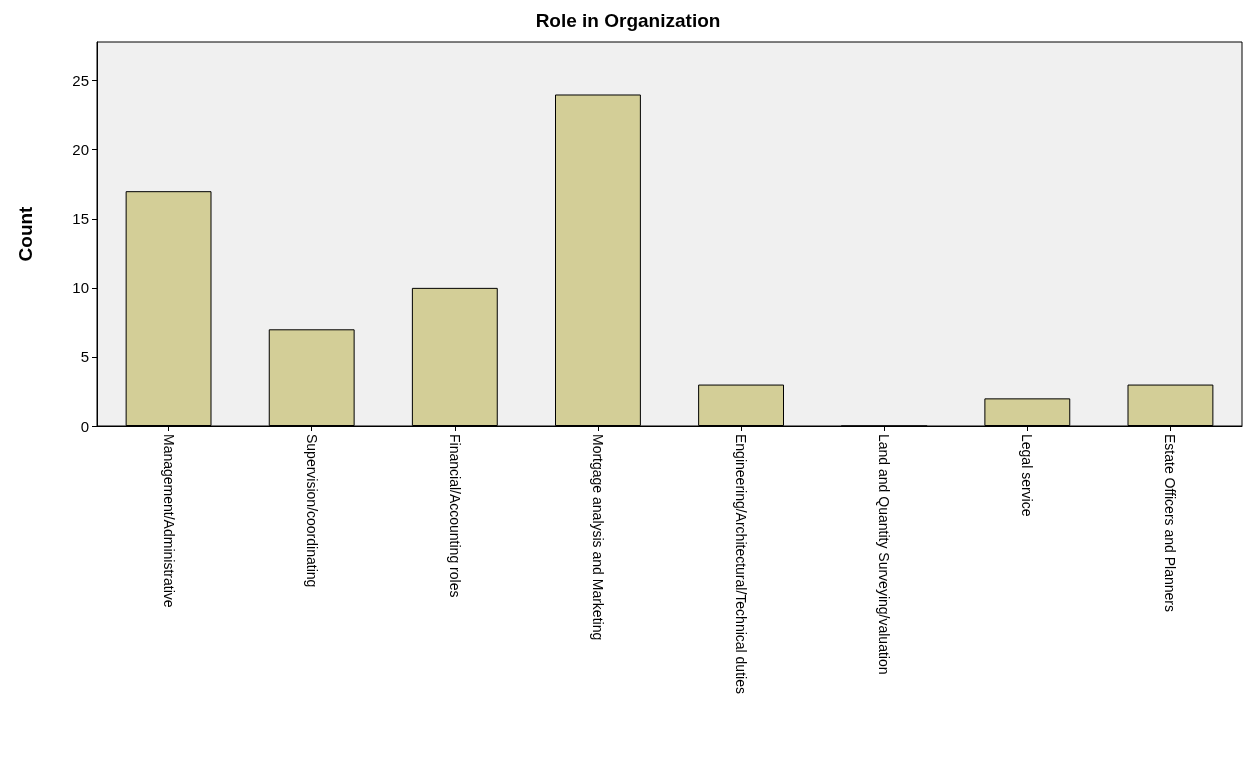 This screenshot has width=1256, height=772. I want to click on chart-title: Role in Organization, so click(628, 20).